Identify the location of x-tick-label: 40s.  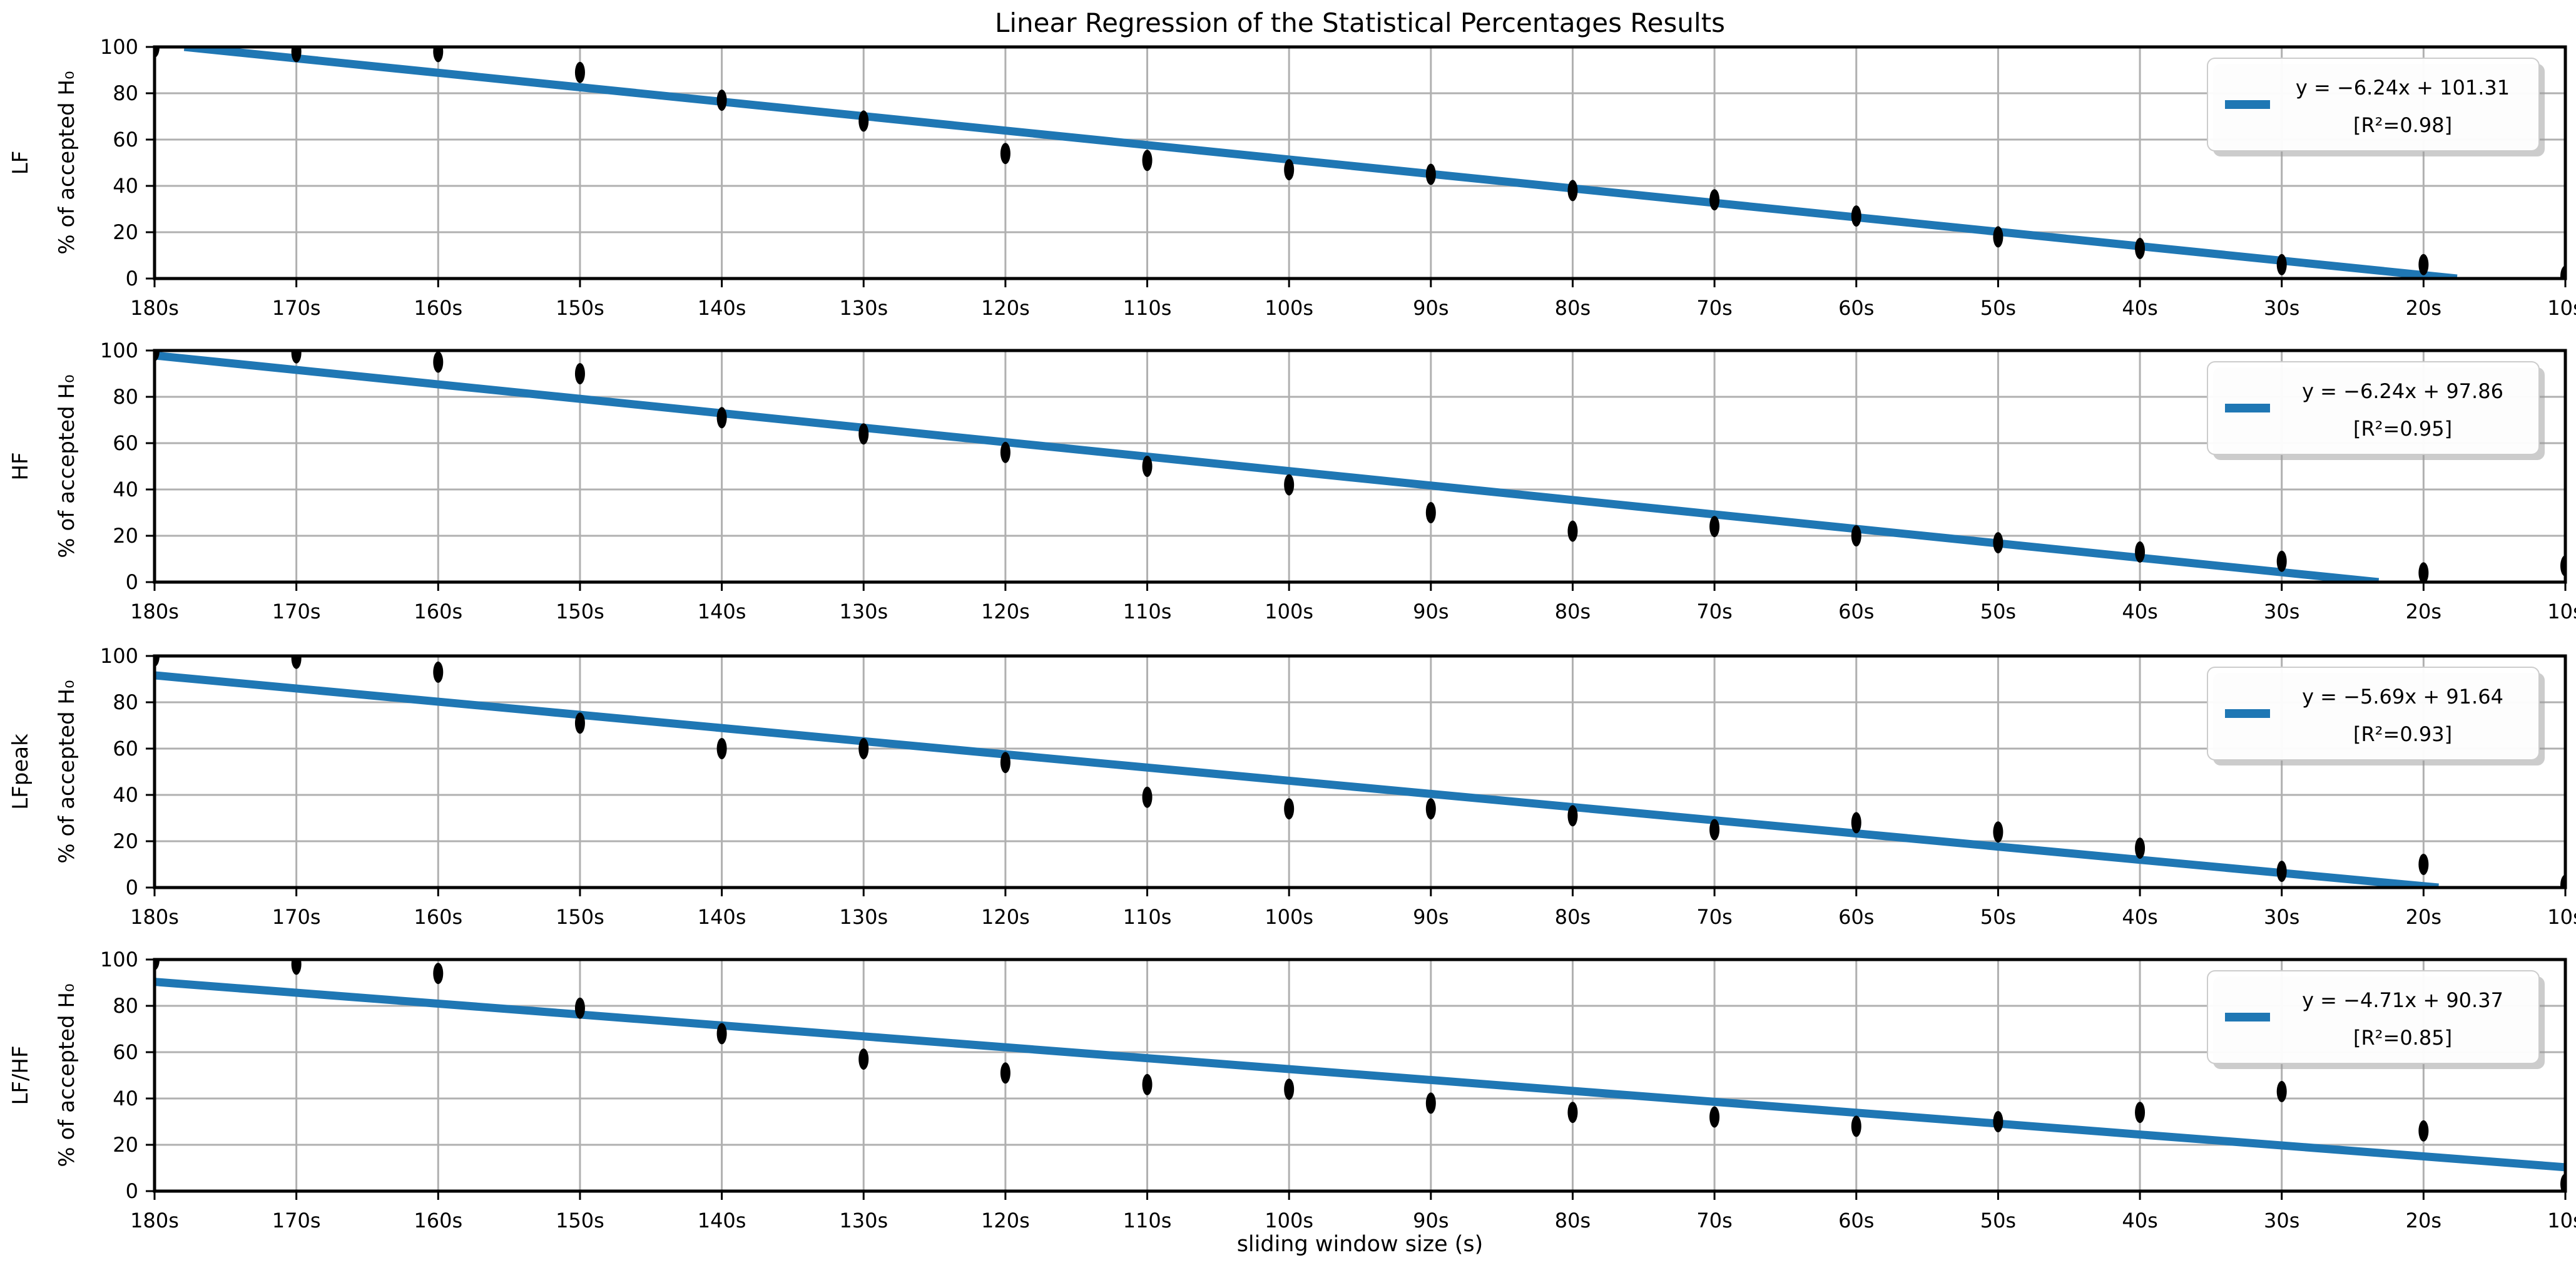
(2140, 917).